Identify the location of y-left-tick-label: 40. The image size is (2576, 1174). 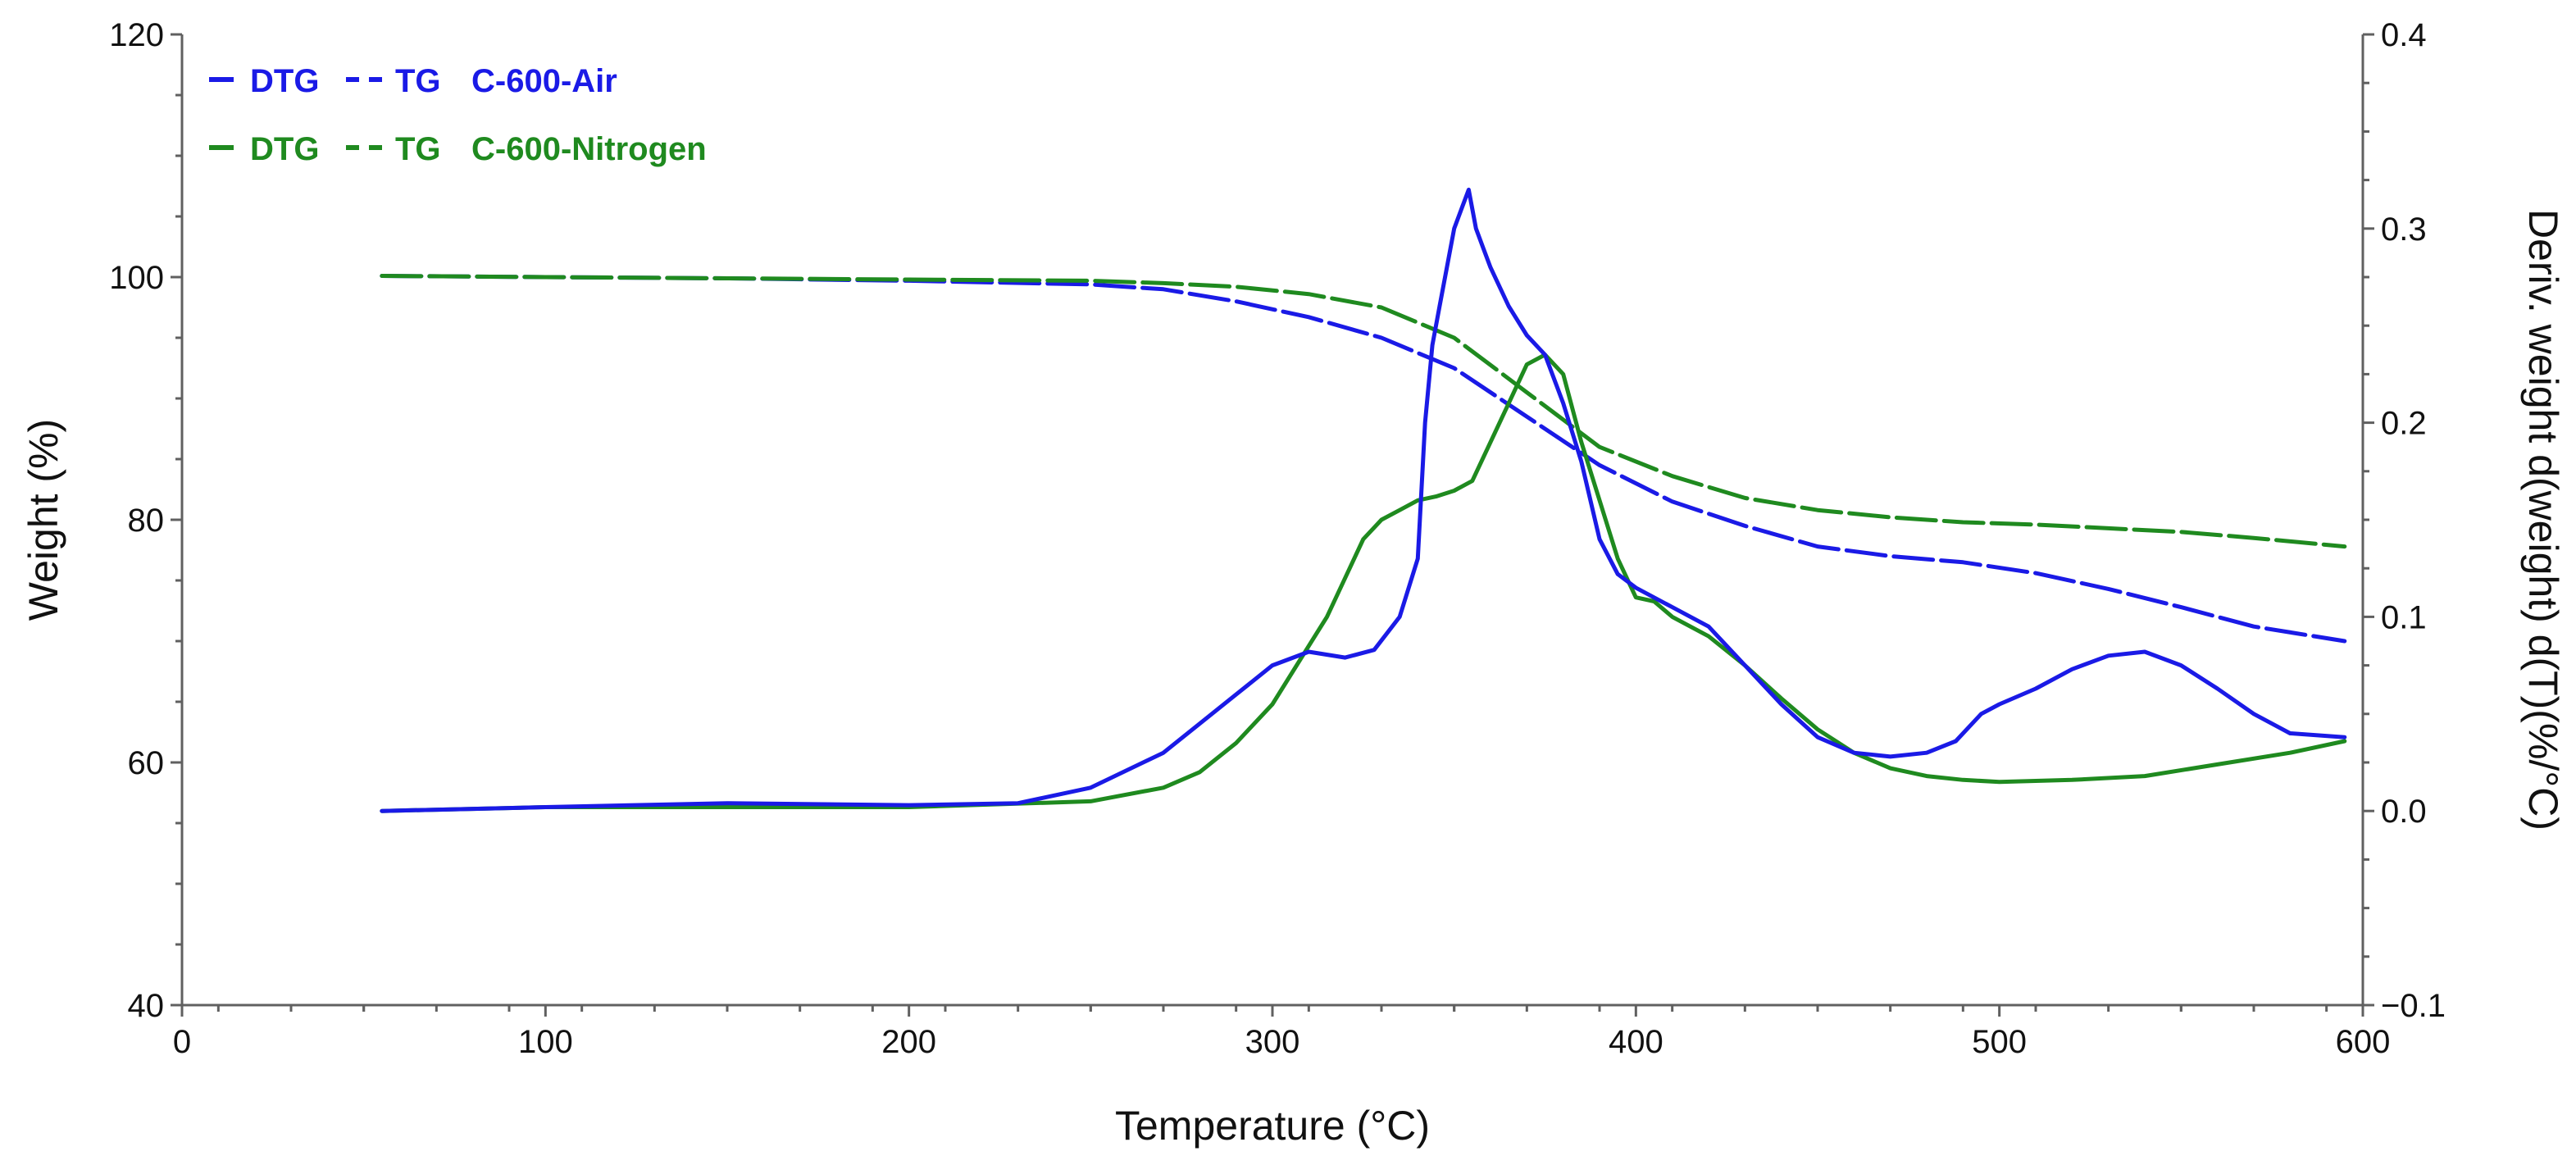
(147, 1006).